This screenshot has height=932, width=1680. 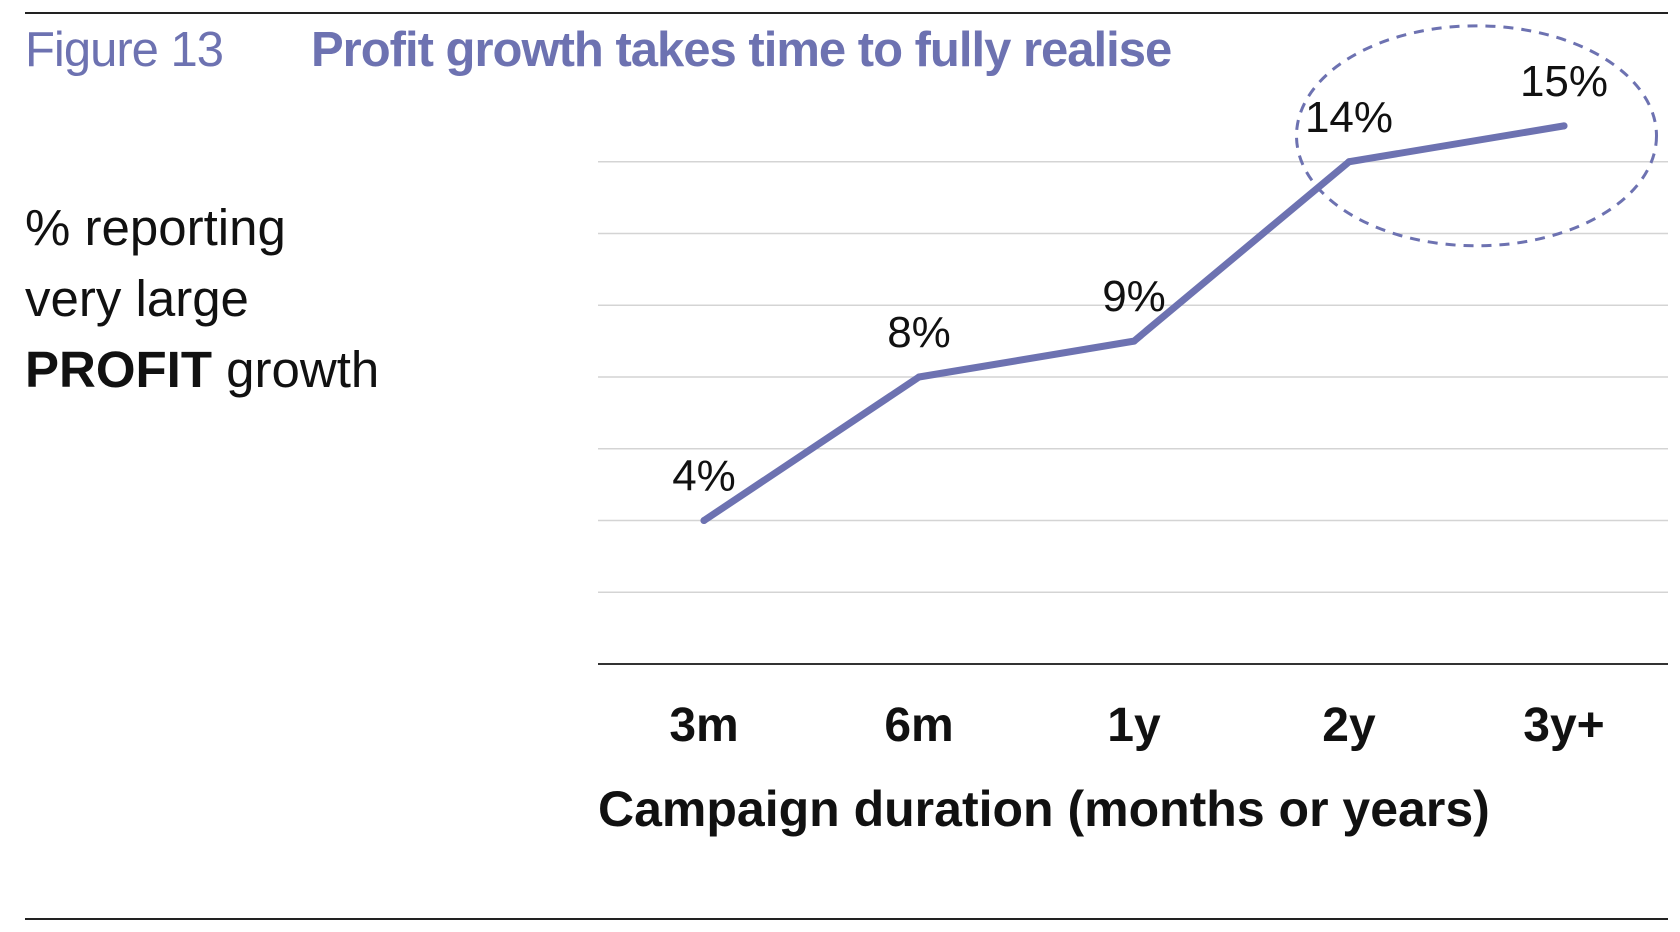 I want to click on y-axis-emphasis: PROFIT, so click(x=118, y=369).